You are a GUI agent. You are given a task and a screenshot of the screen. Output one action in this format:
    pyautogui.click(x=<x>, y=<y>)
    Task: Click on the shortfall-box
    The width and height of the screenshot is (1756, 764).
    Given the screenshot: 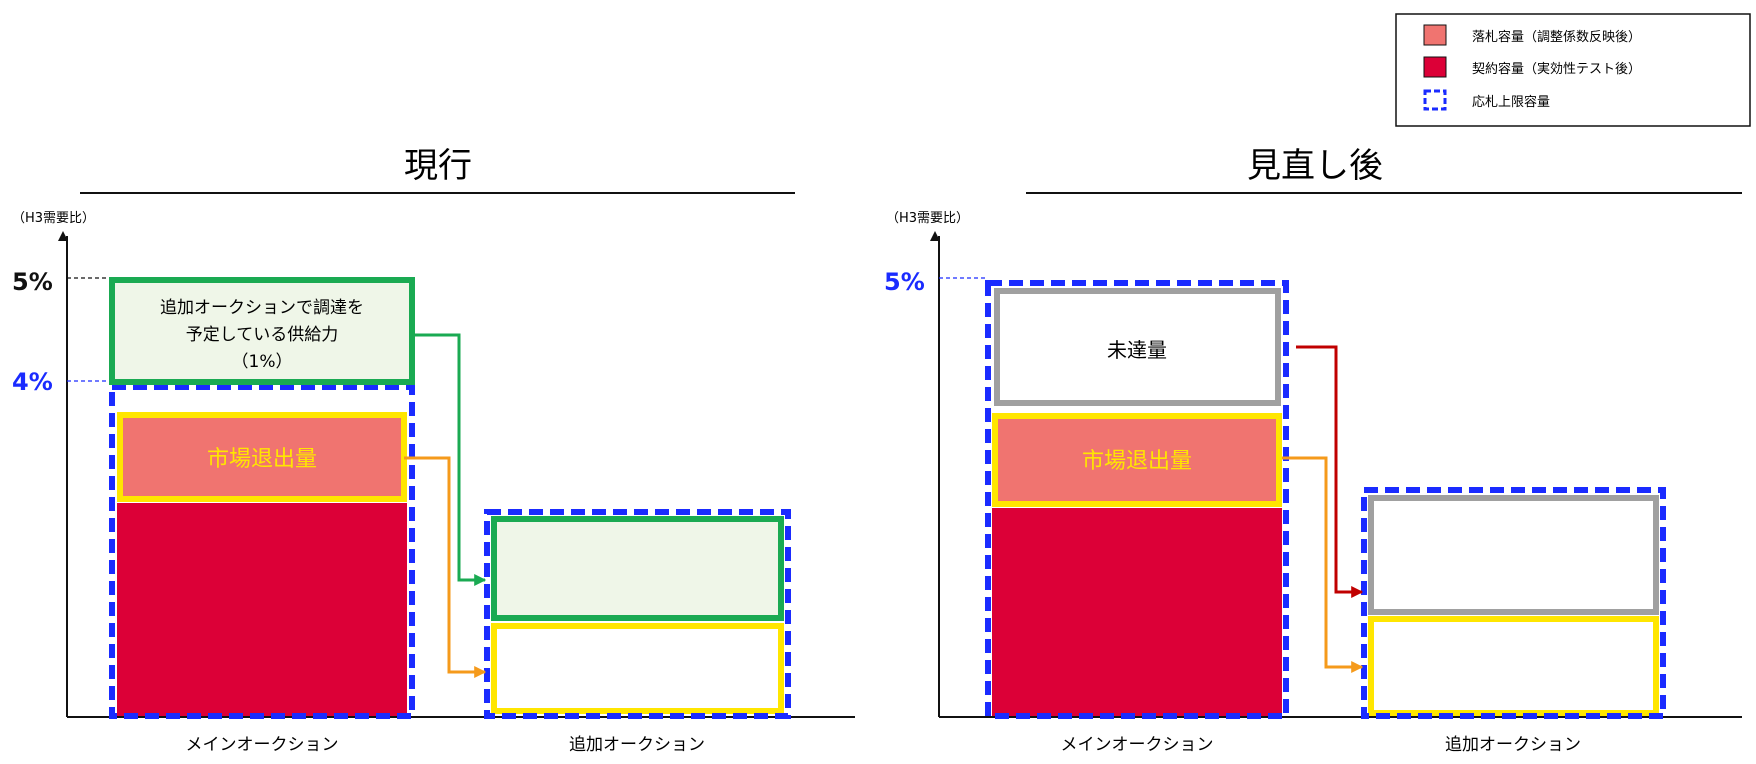 What is the action you would take?
    pyautogui.click(x=1137, y=347)
    